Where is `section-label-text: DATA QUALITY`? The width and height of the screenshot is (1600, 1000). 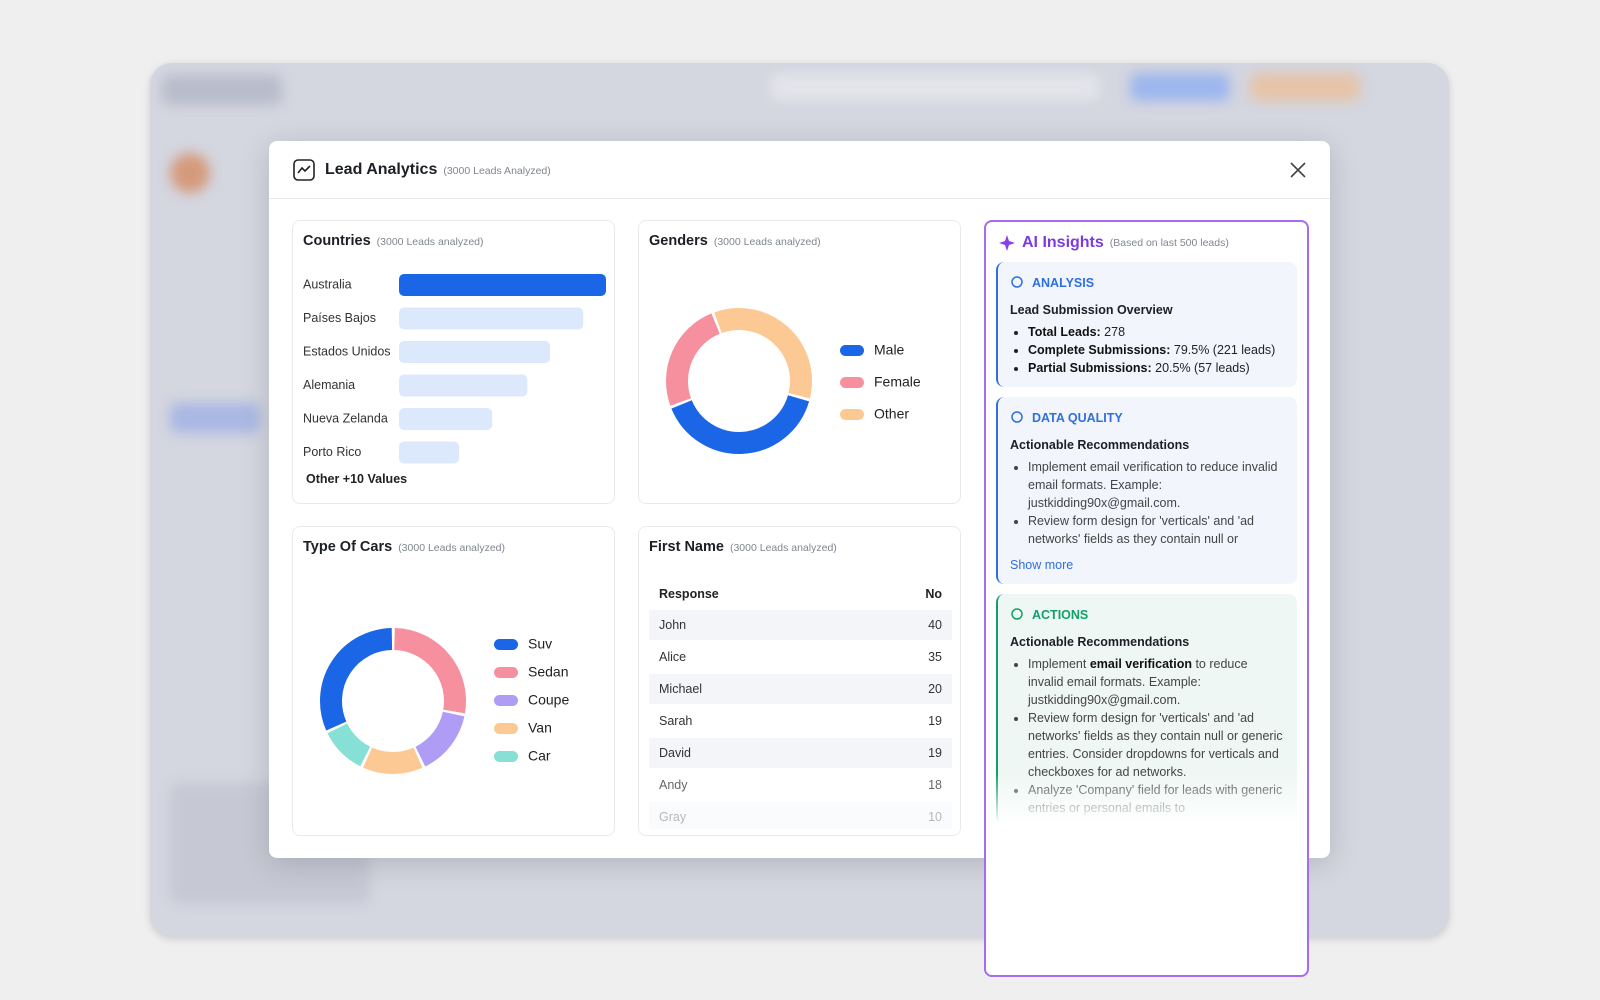
section-label-text: DATA QUALITY is located at coordinates (1077, 418).